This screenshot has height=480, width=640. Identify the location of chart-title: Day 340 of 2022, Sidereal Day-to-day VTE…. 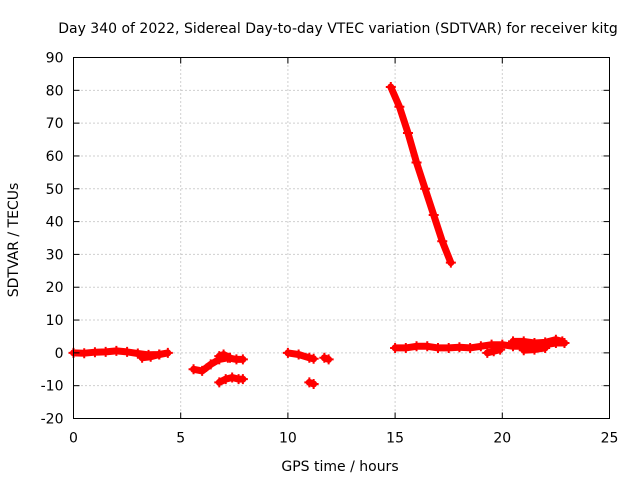
(338, 29).